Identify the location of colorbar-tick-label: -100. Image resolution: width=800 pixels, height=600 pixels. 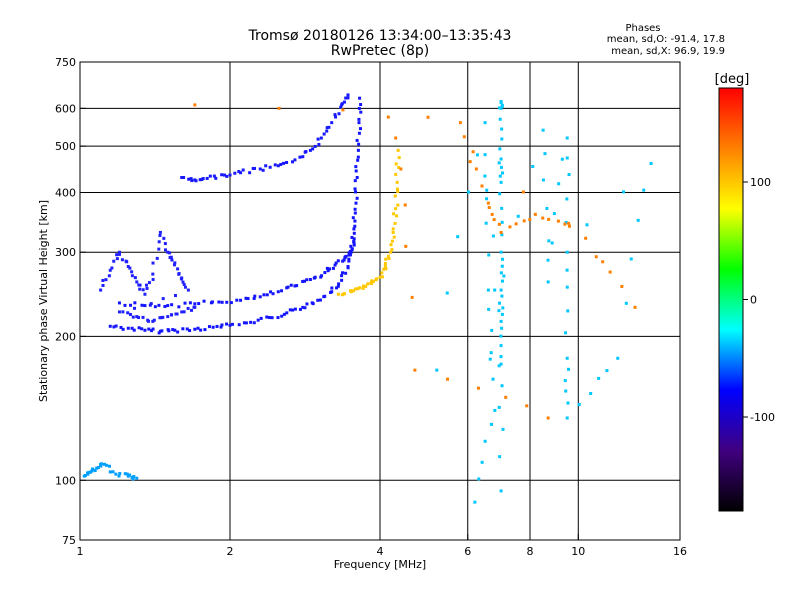
(762, 417).